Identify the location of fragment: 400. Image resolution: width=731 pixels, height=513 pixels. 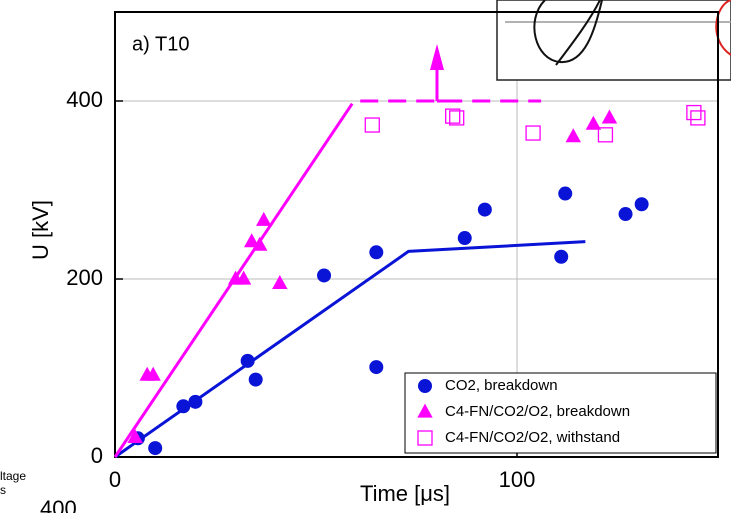
(58, 504).